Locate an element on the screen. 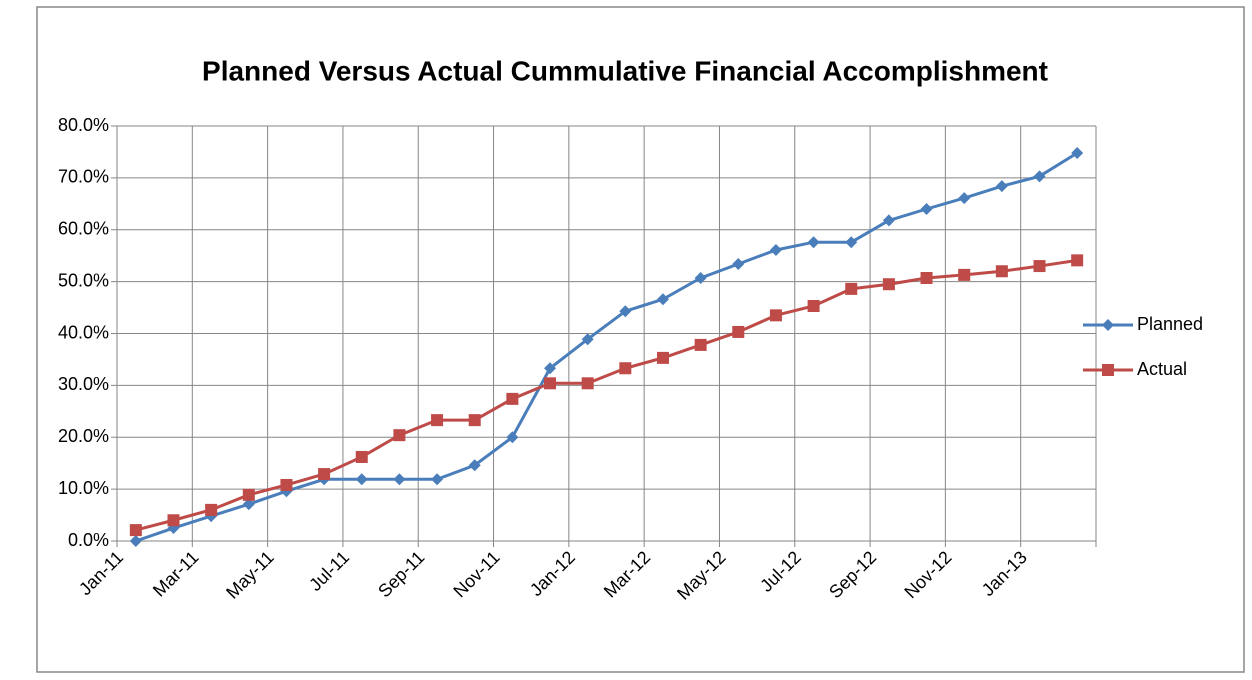 The width and height of the screenshot is (1252, 680). legend-label: Actual is located at coordinates (1162, 369).